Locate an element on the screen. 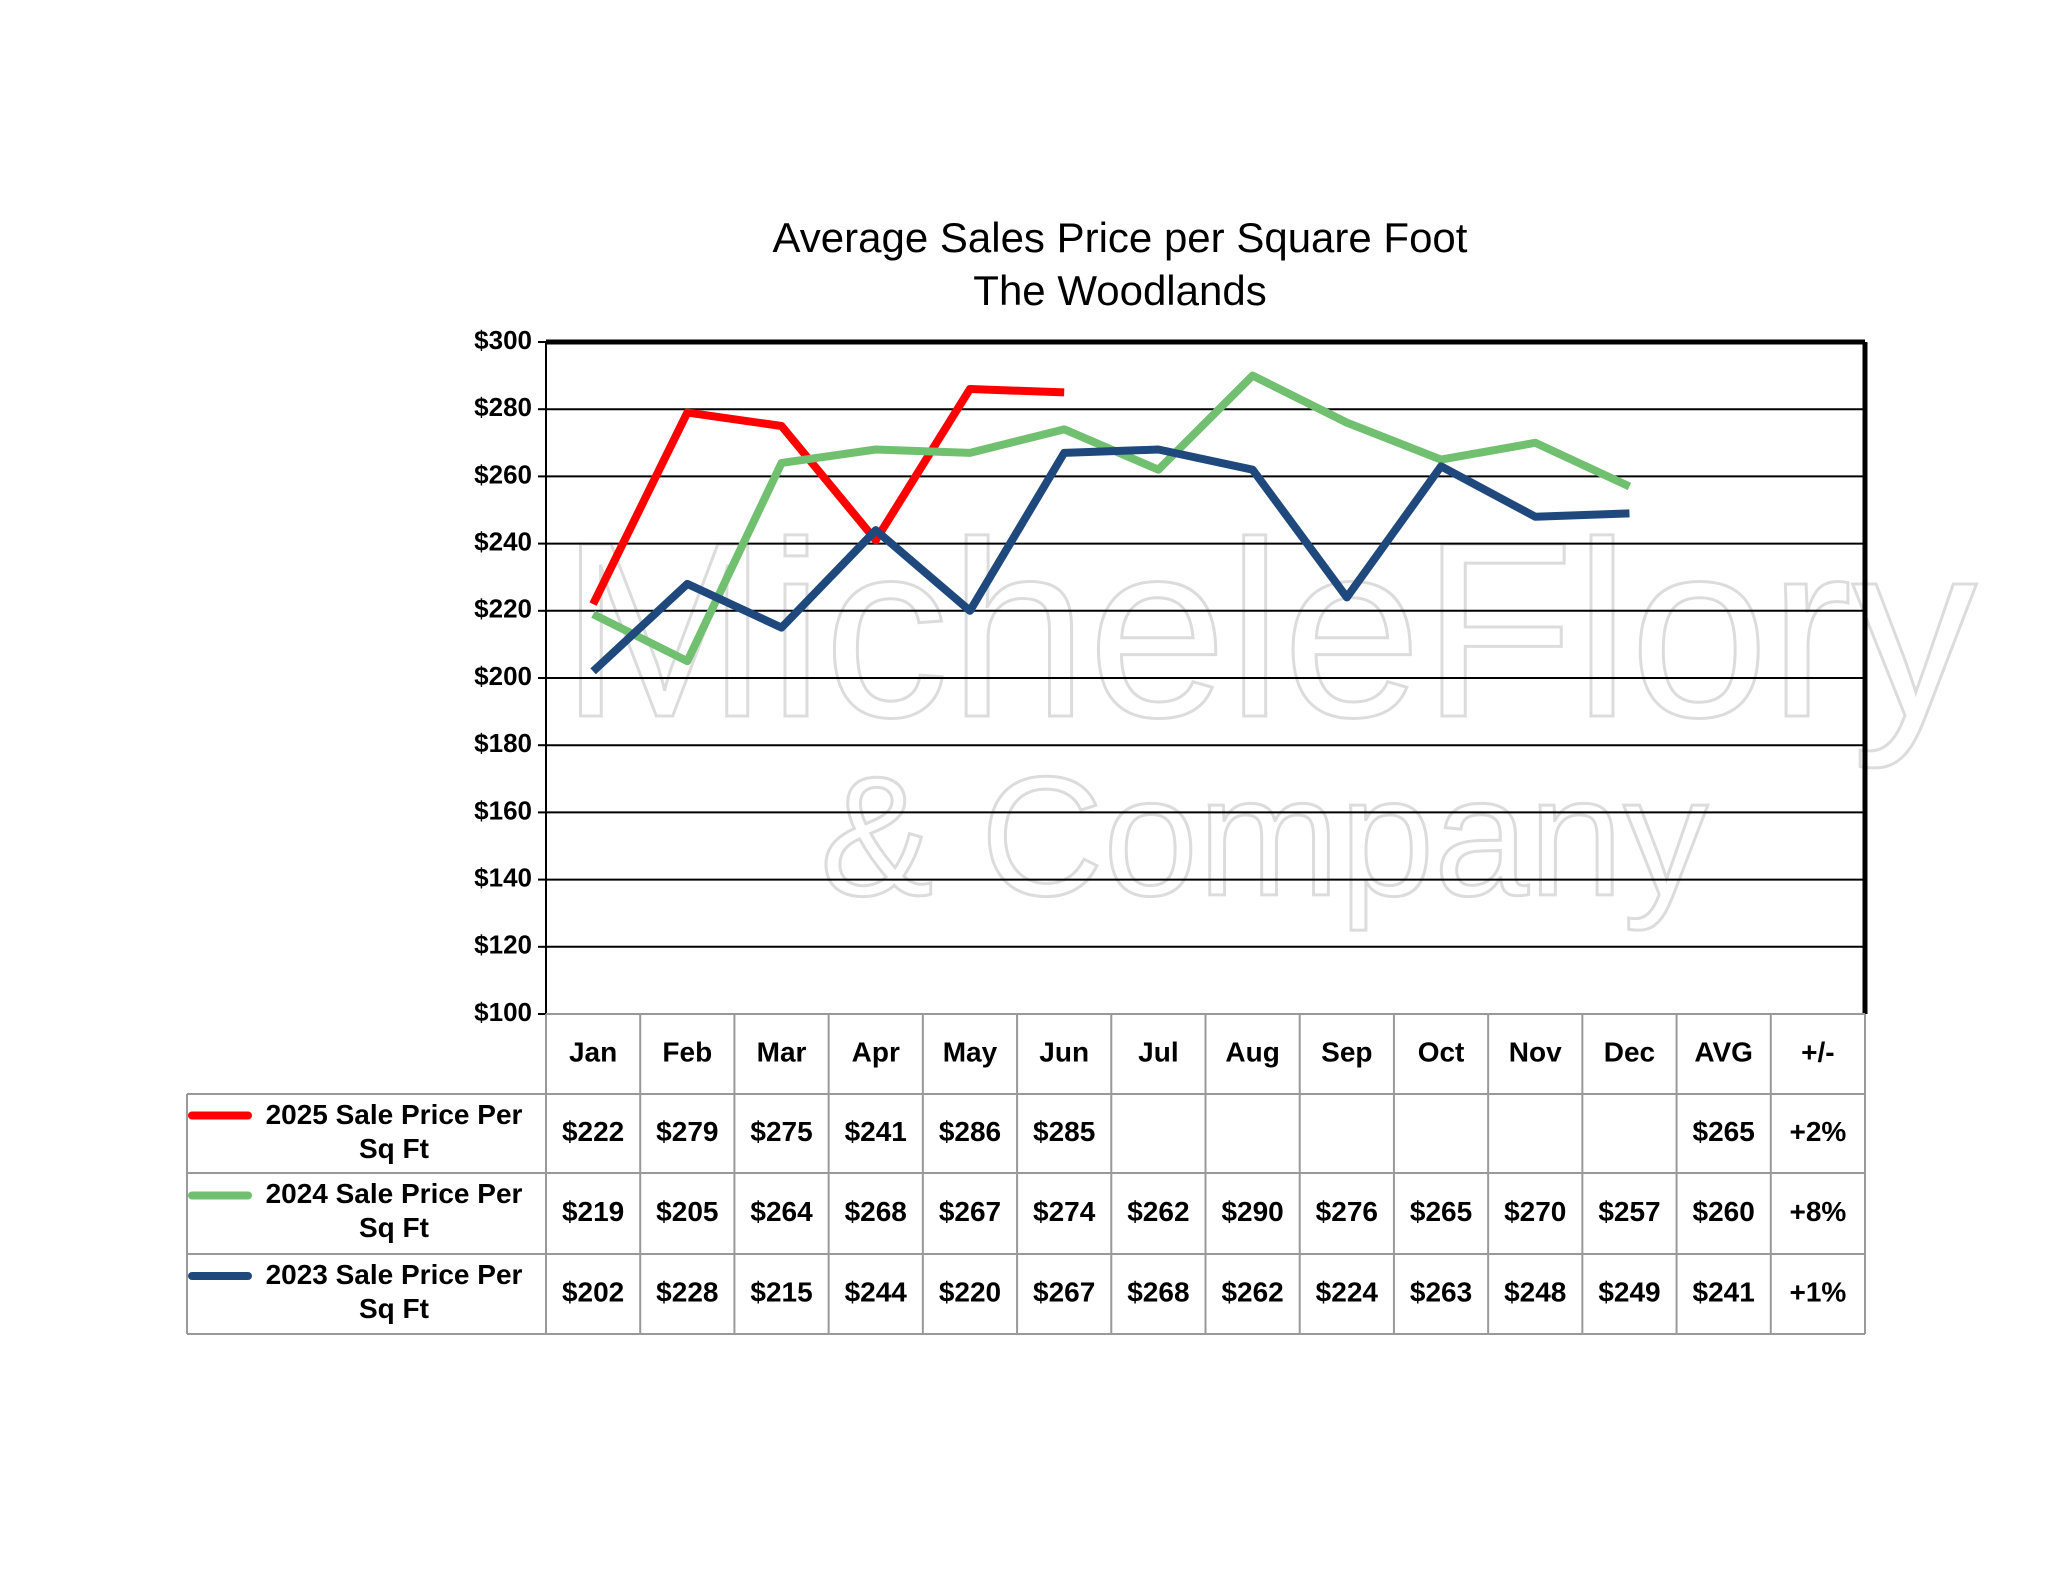  data-label: $290 is located at coordinates (1252, 1211).